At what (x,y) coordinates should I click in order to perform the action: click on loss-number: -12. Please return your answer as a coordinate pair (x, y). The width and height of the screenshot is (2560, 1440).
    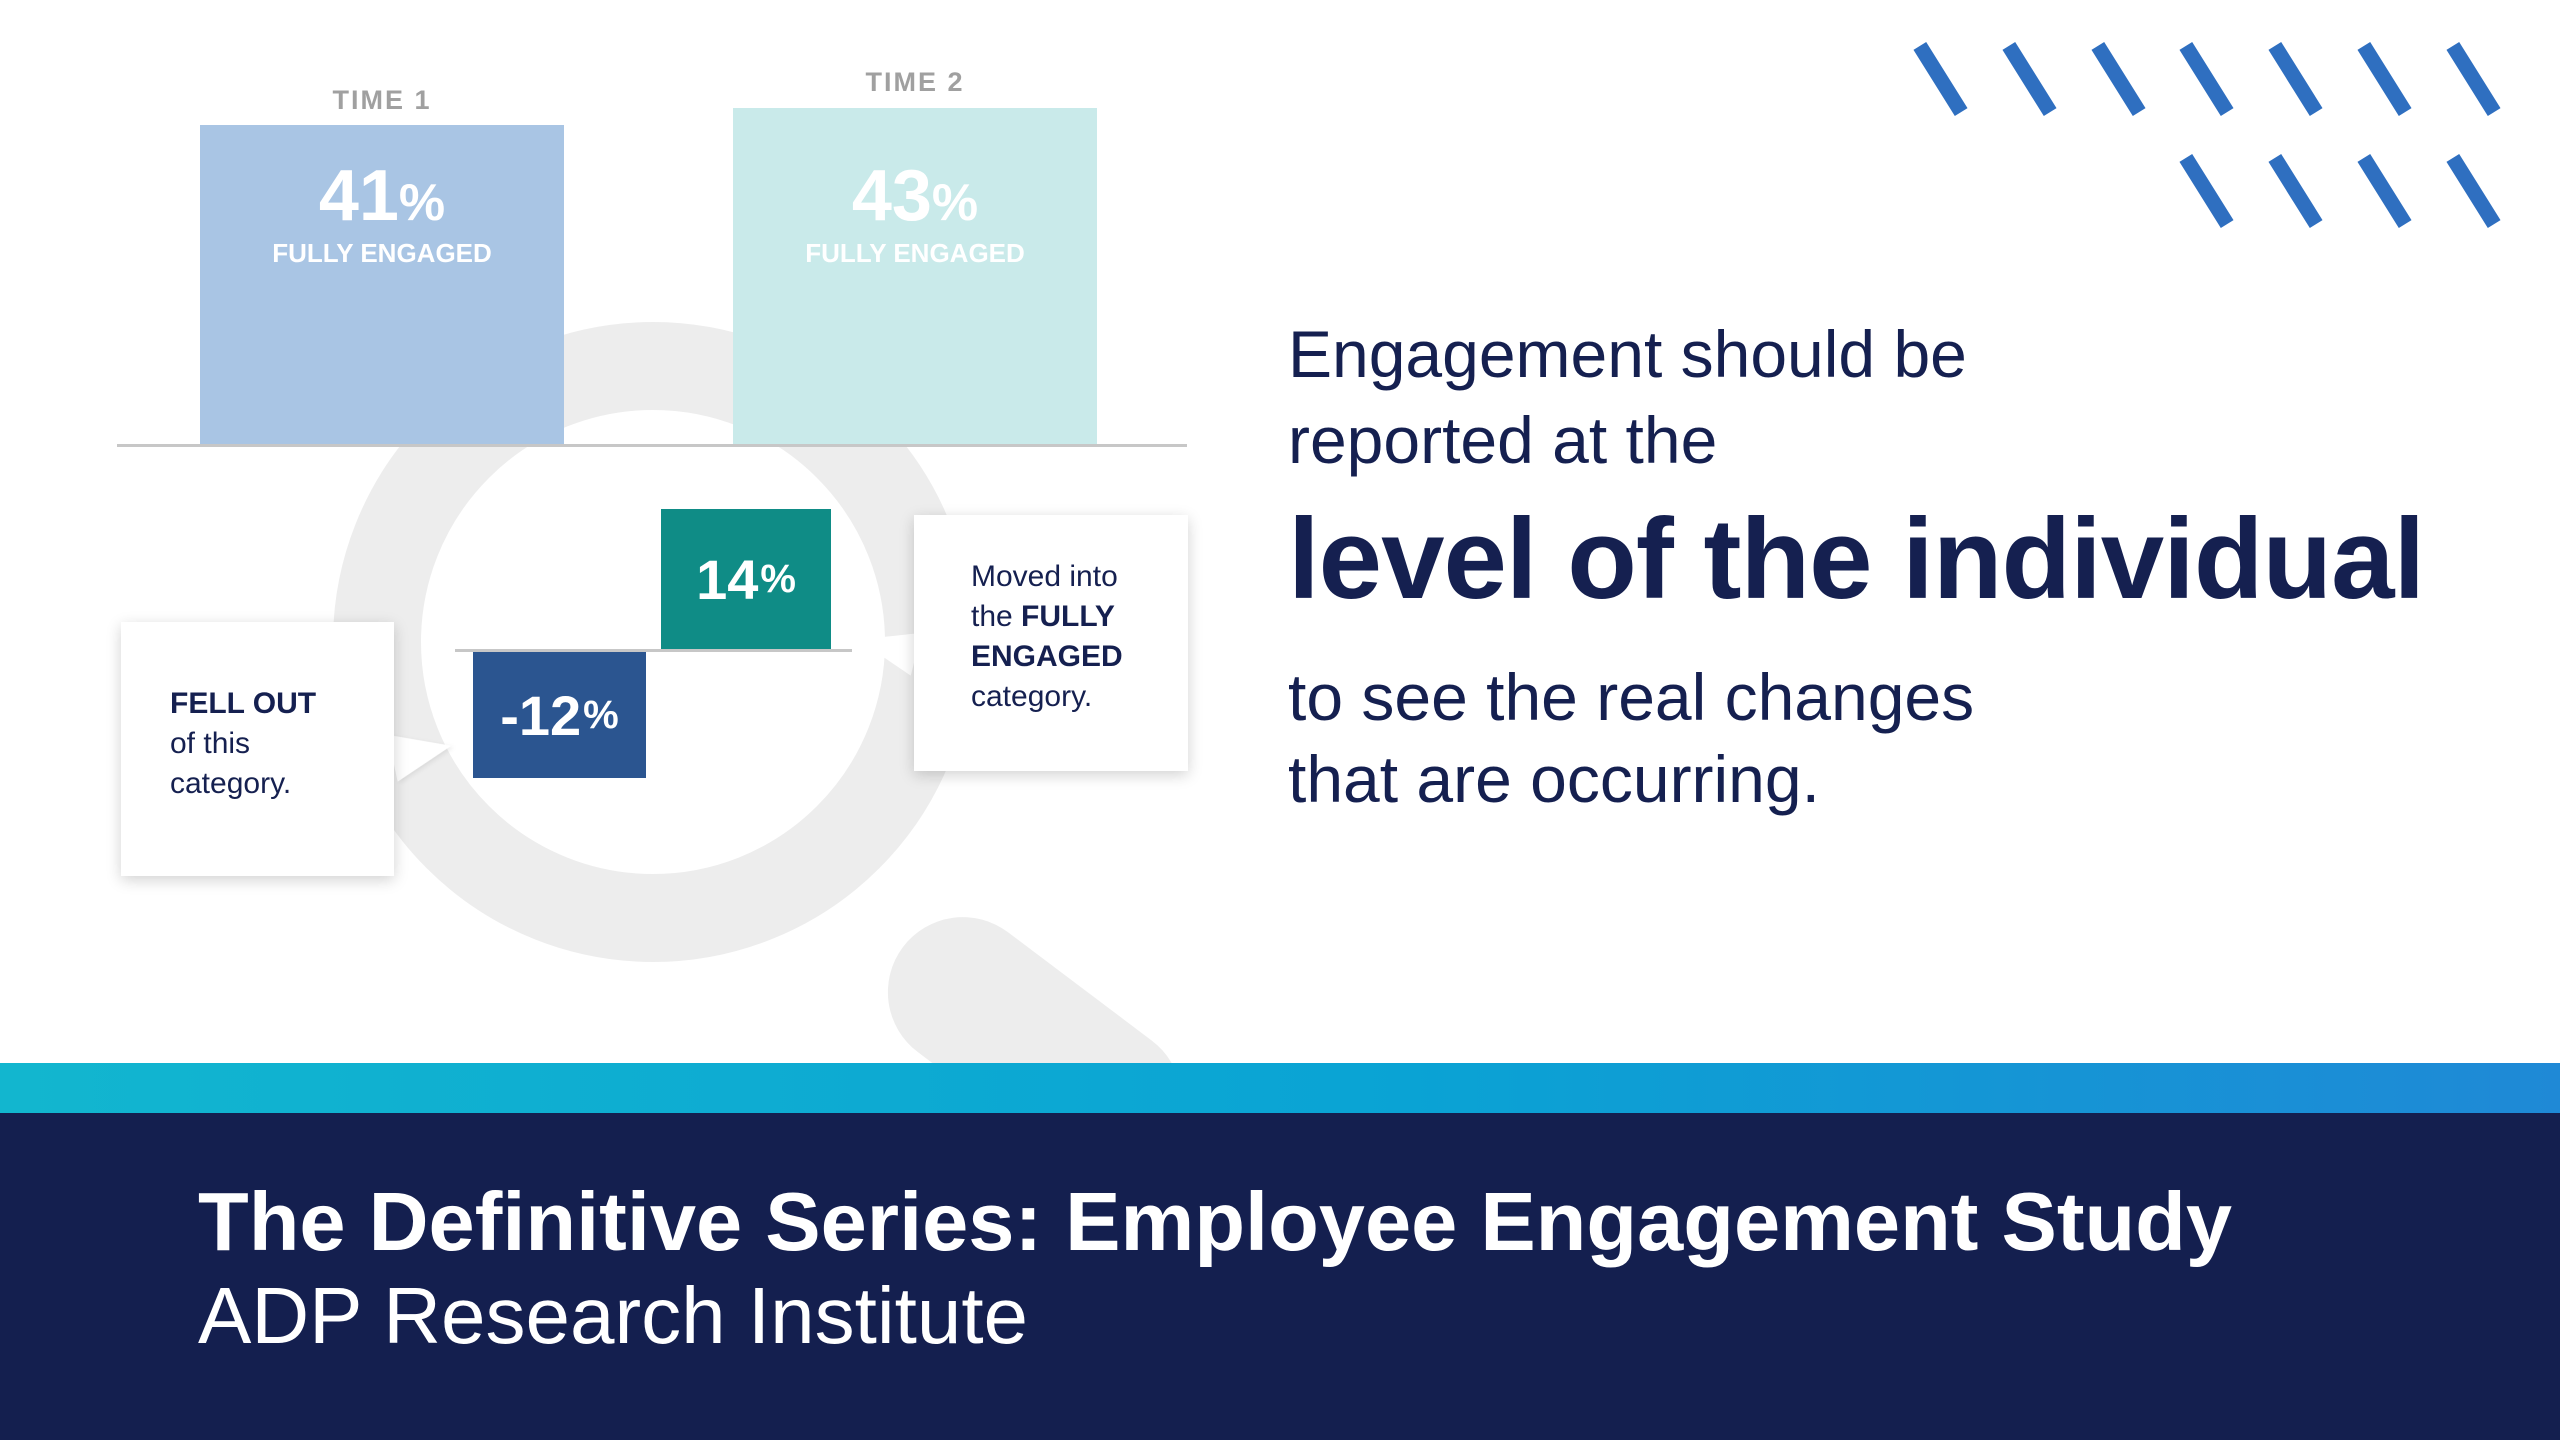
    Looking at the image, I should click on (541, 715).